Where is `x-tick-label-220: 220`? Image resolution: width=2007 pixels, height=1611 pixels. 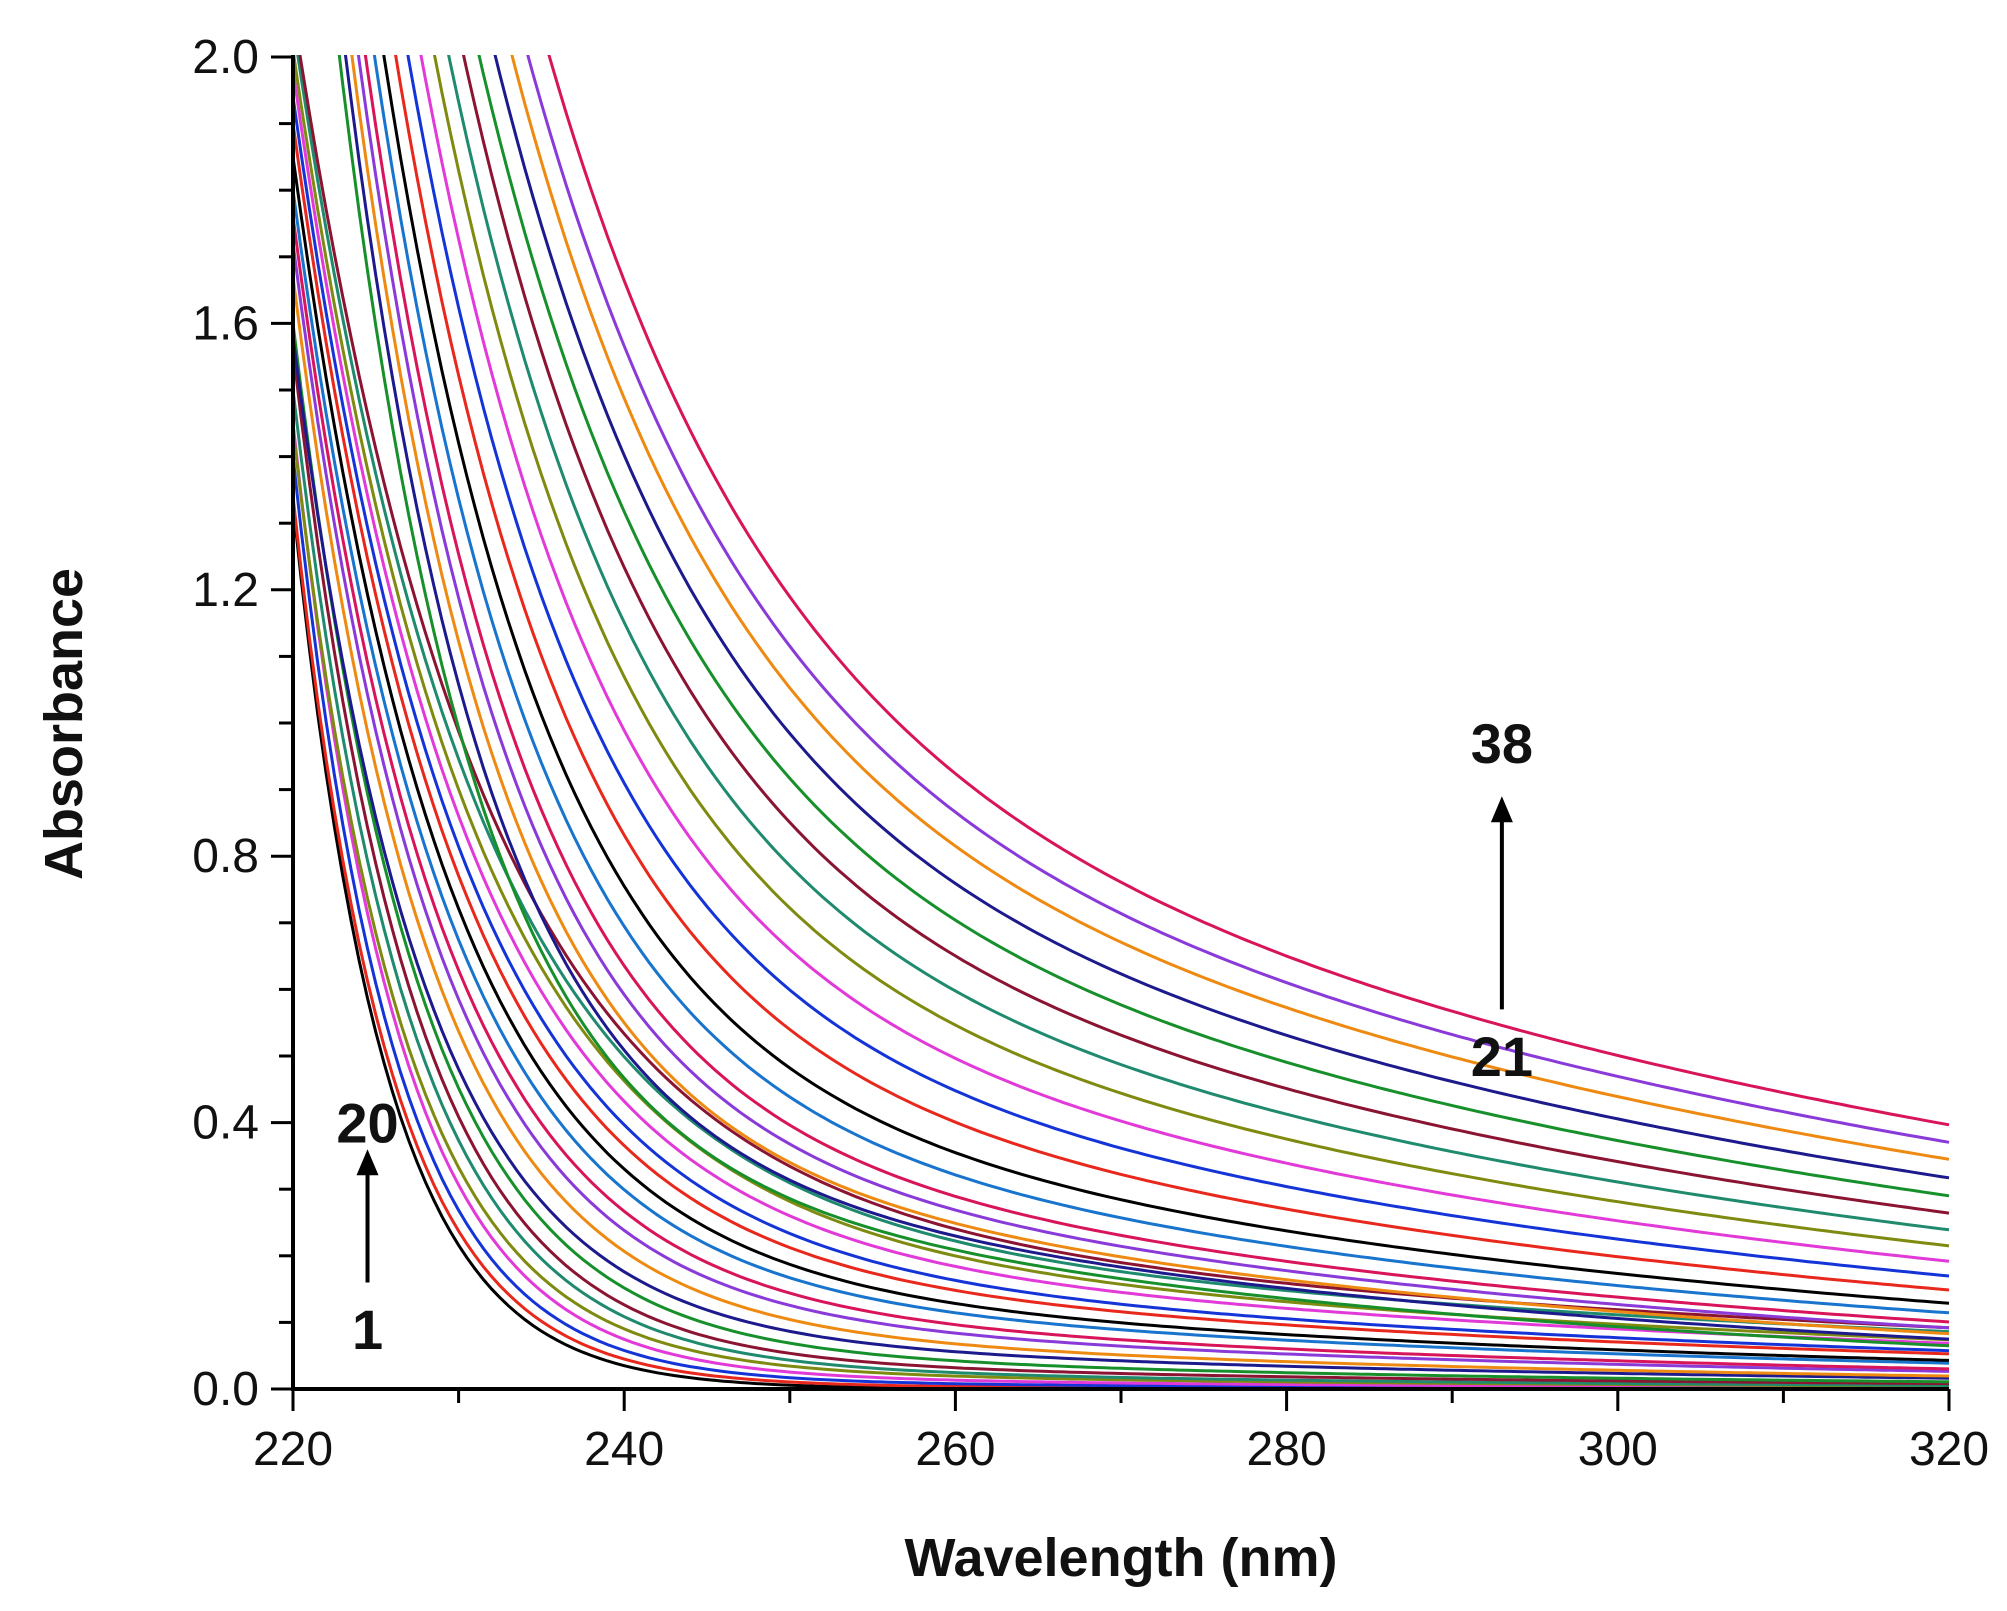 x-tick-label-220: 220 is located at coordinates (293, 1449).